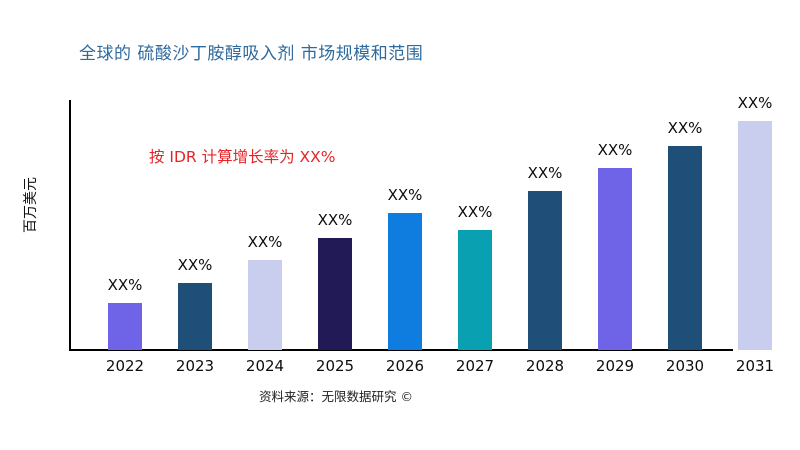 This screenshot has width=800, height=450. What do you see at coordinates (265, 305) in the screenshot?
I see `bar-2024` at bounding box center [265, 305].